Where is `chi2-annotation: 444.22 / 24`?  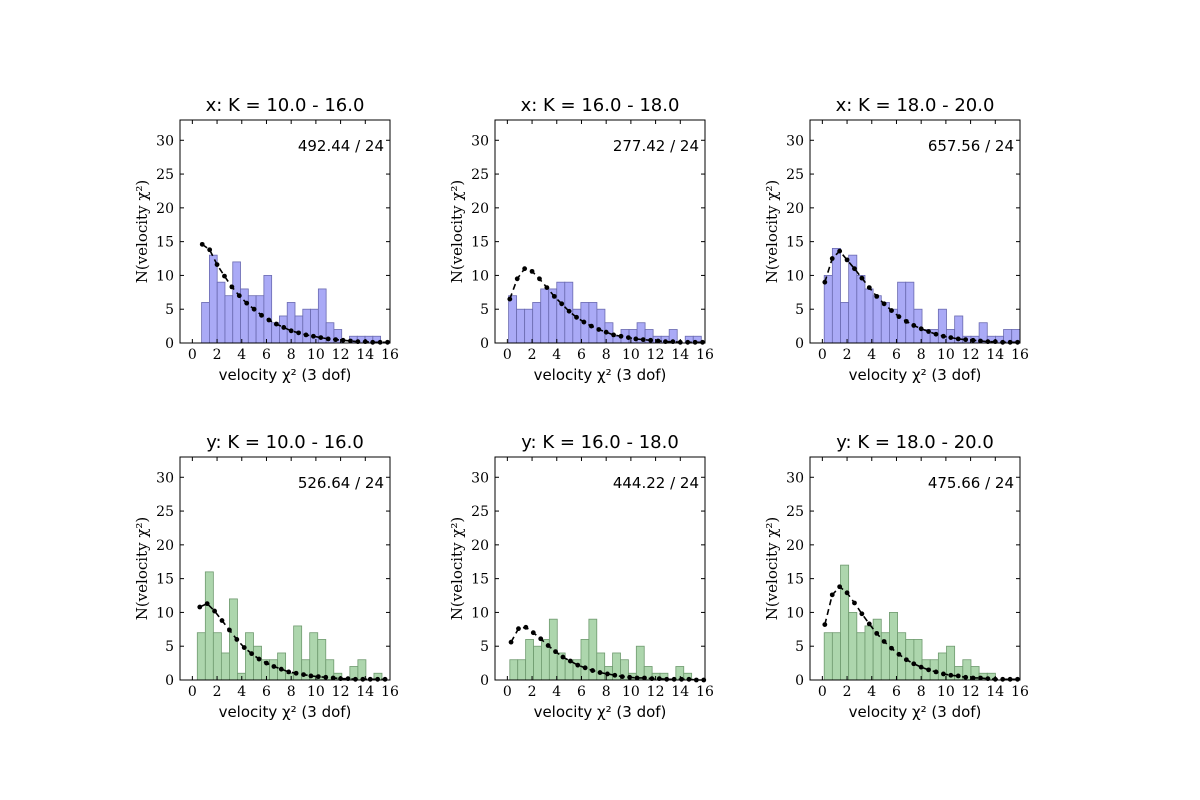
chi2-annotation: 444.22 / 24 is located at coordinates (656, 483).